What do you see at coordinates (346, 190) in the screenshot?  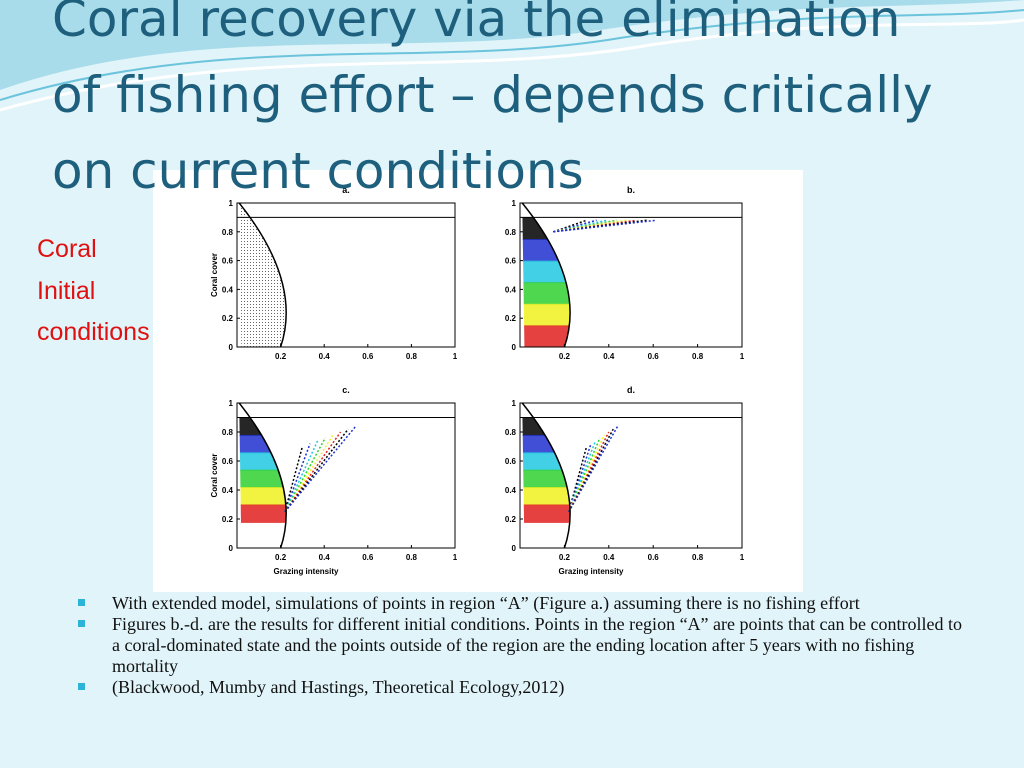 I see `panel-title: a.` at bounding box center [346, 190].